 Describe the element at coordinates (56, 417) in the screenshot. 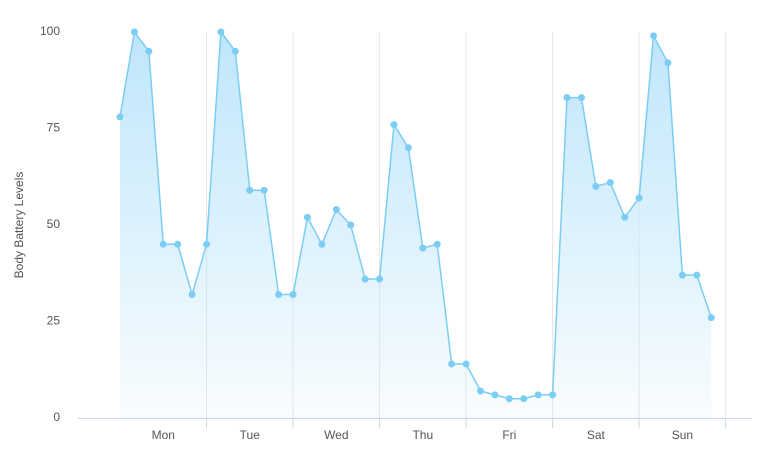

I see `y-tick-label: 0` at that location.